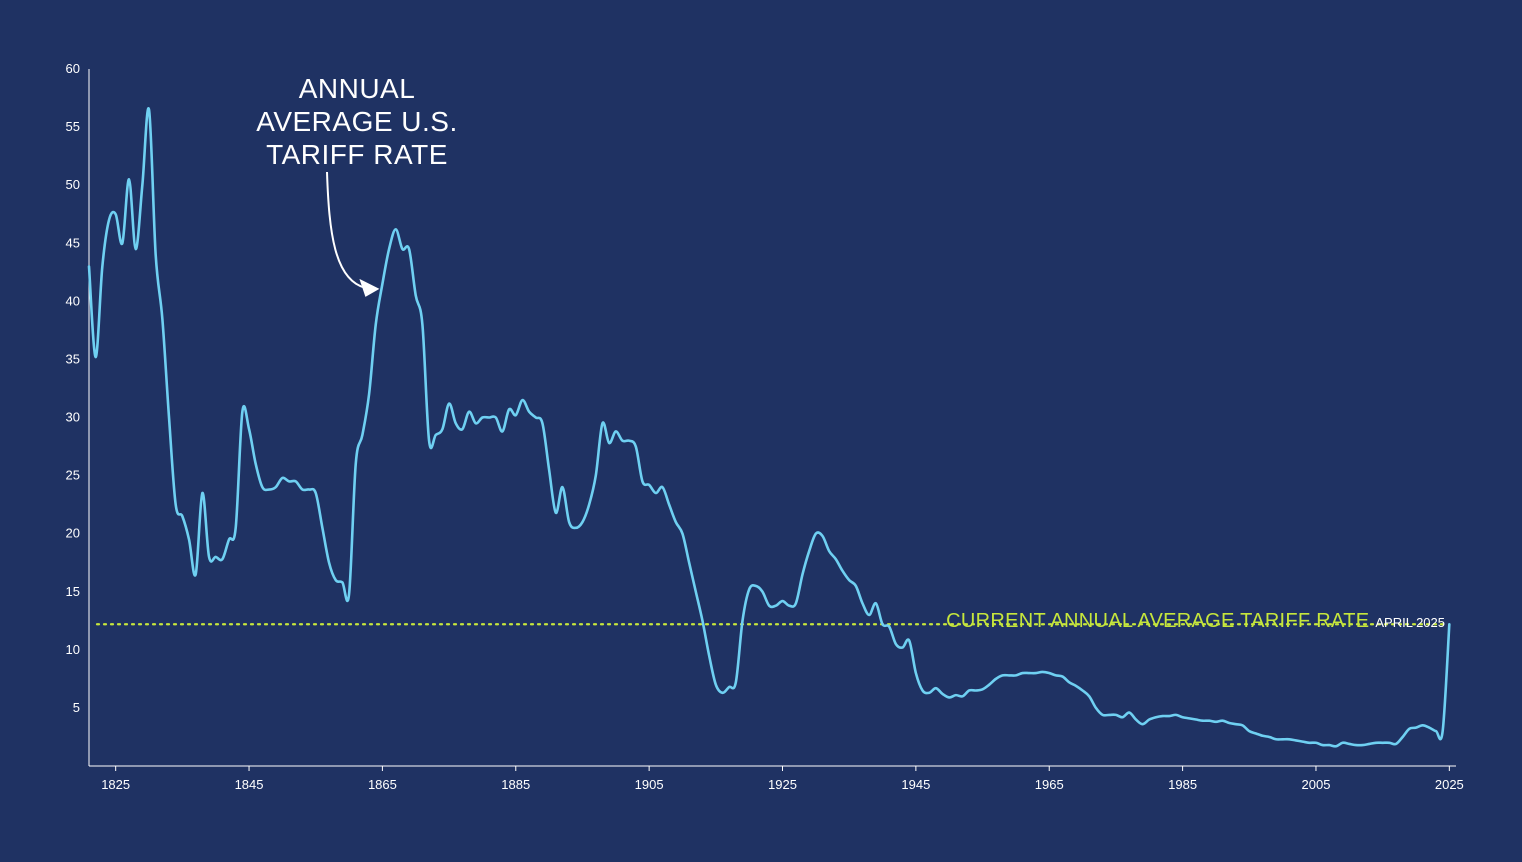 The height and width of the screenshot is (862, 1522). What do you see at coordinates (515, 784) in the screenshot?
I see `x-tick-label: 1885` at bounding box center [515, 784].